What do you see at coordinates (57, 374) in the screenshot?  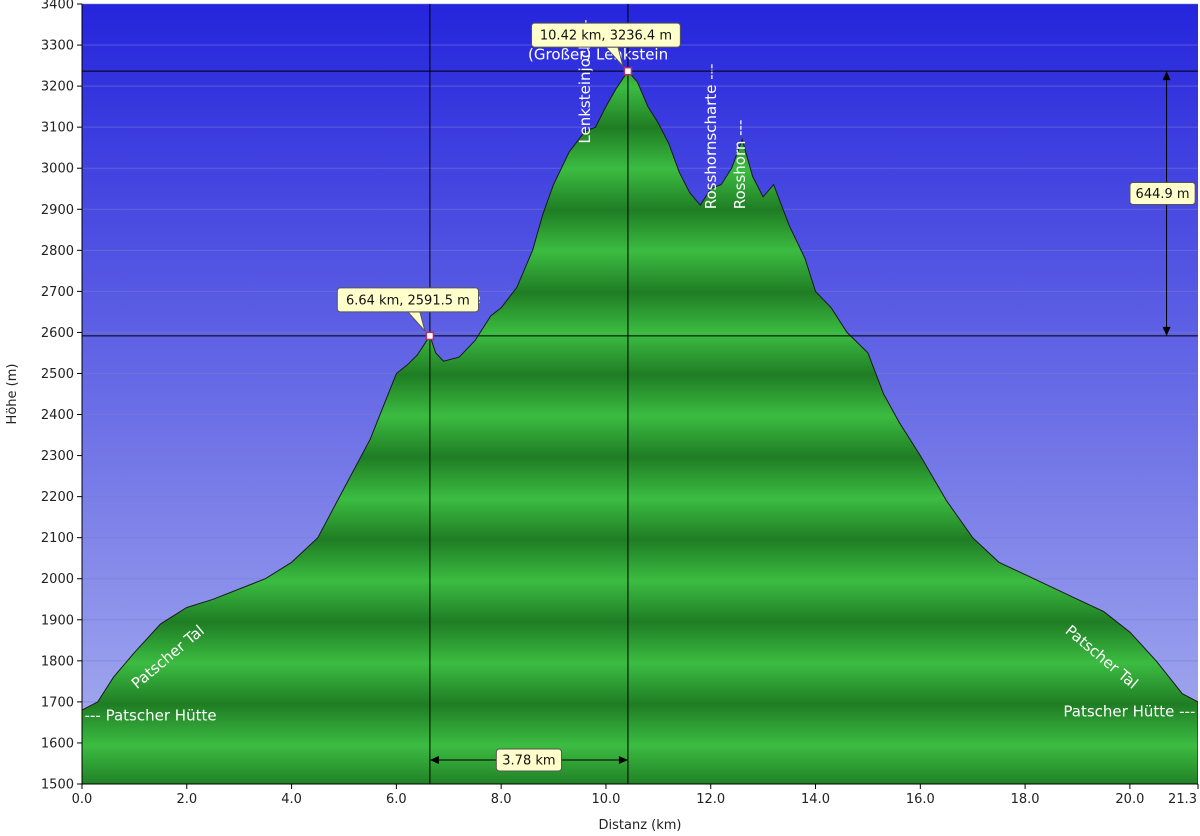 I see `y-tick-label: 2500` at bounding box center [57, 374].